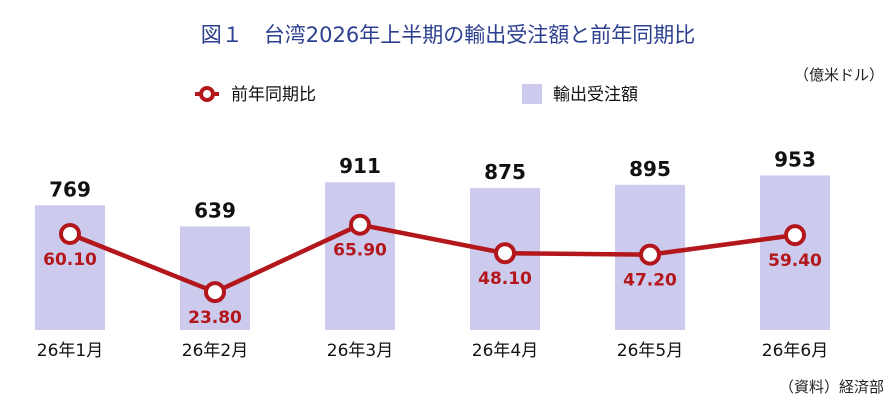  I want to click on legend-bar-swatch, so click(532, 94).